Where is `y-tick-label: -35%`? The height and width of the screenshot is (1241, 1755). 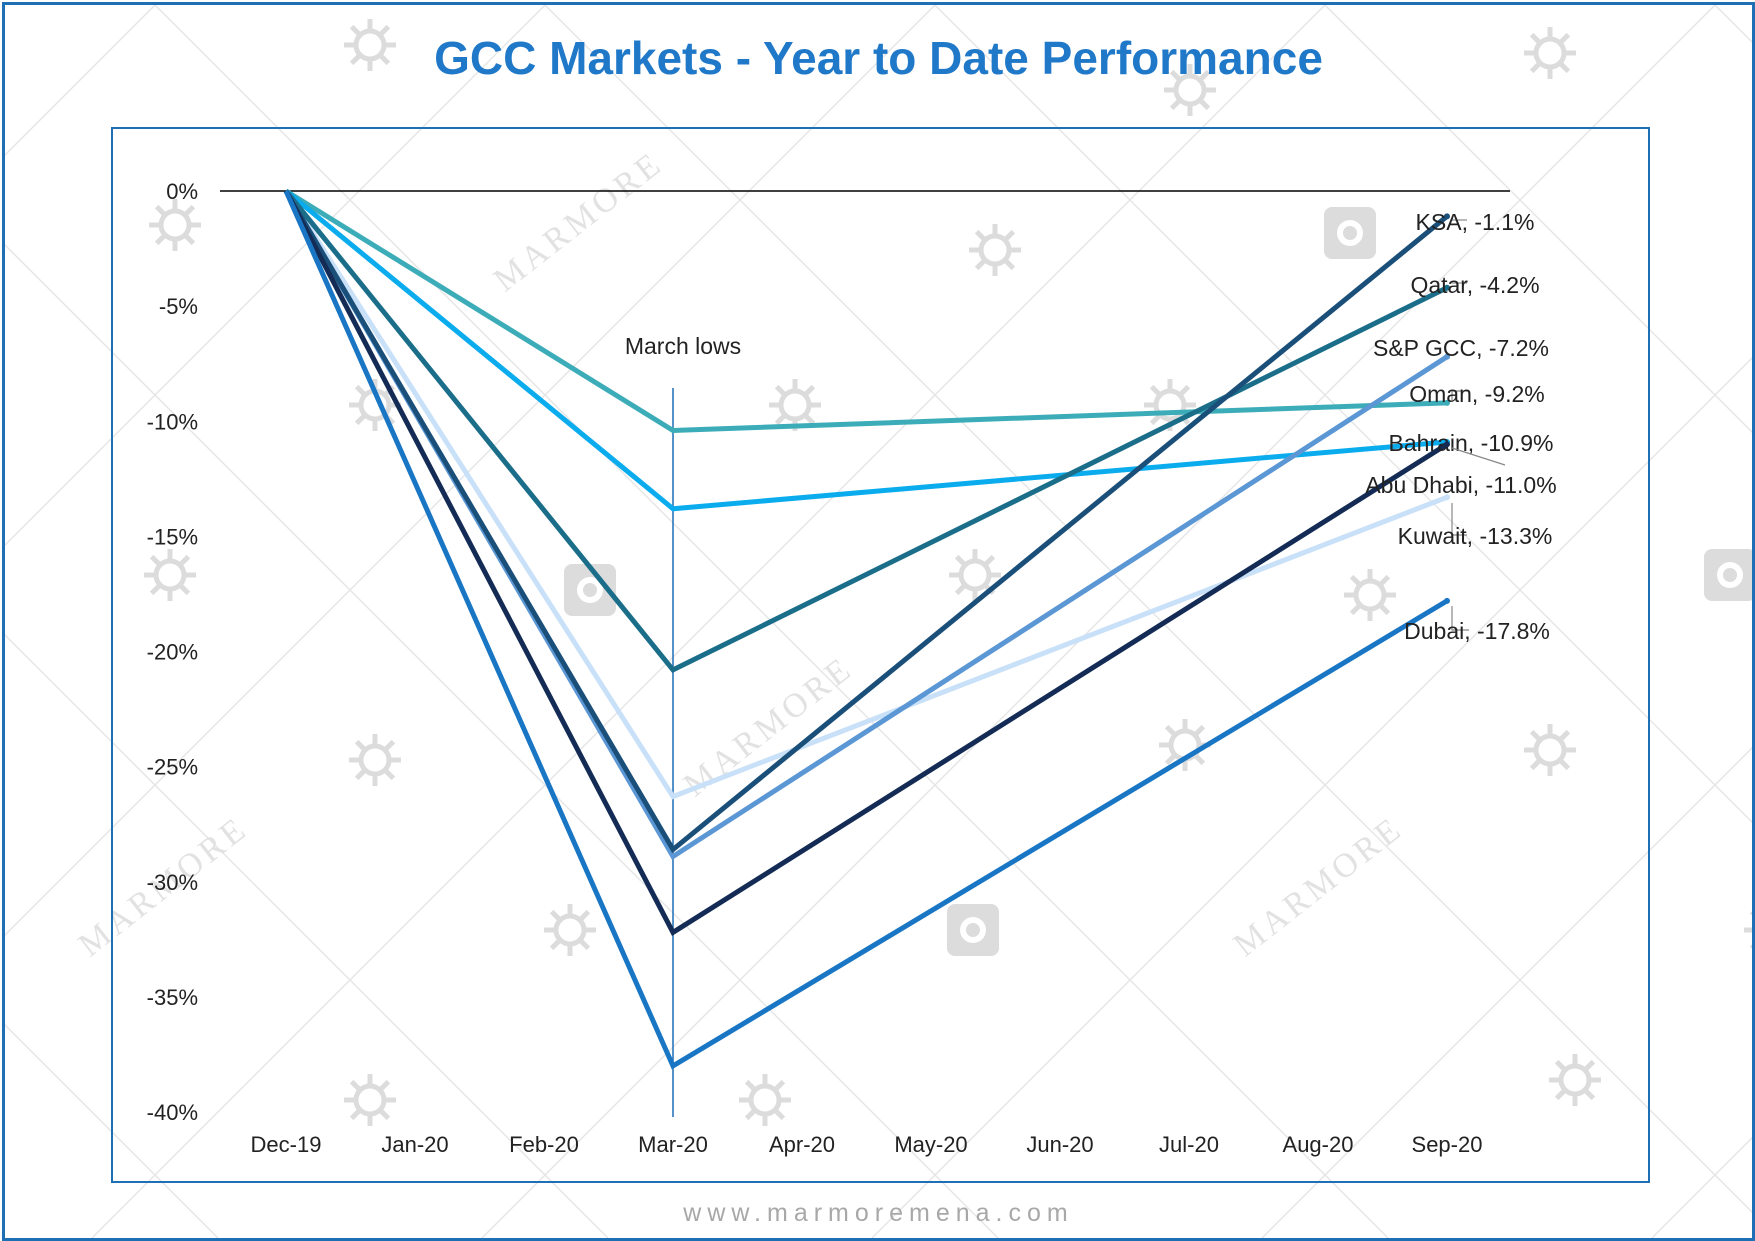 y-tick-label: -35% is located at coordinates (172, 997).